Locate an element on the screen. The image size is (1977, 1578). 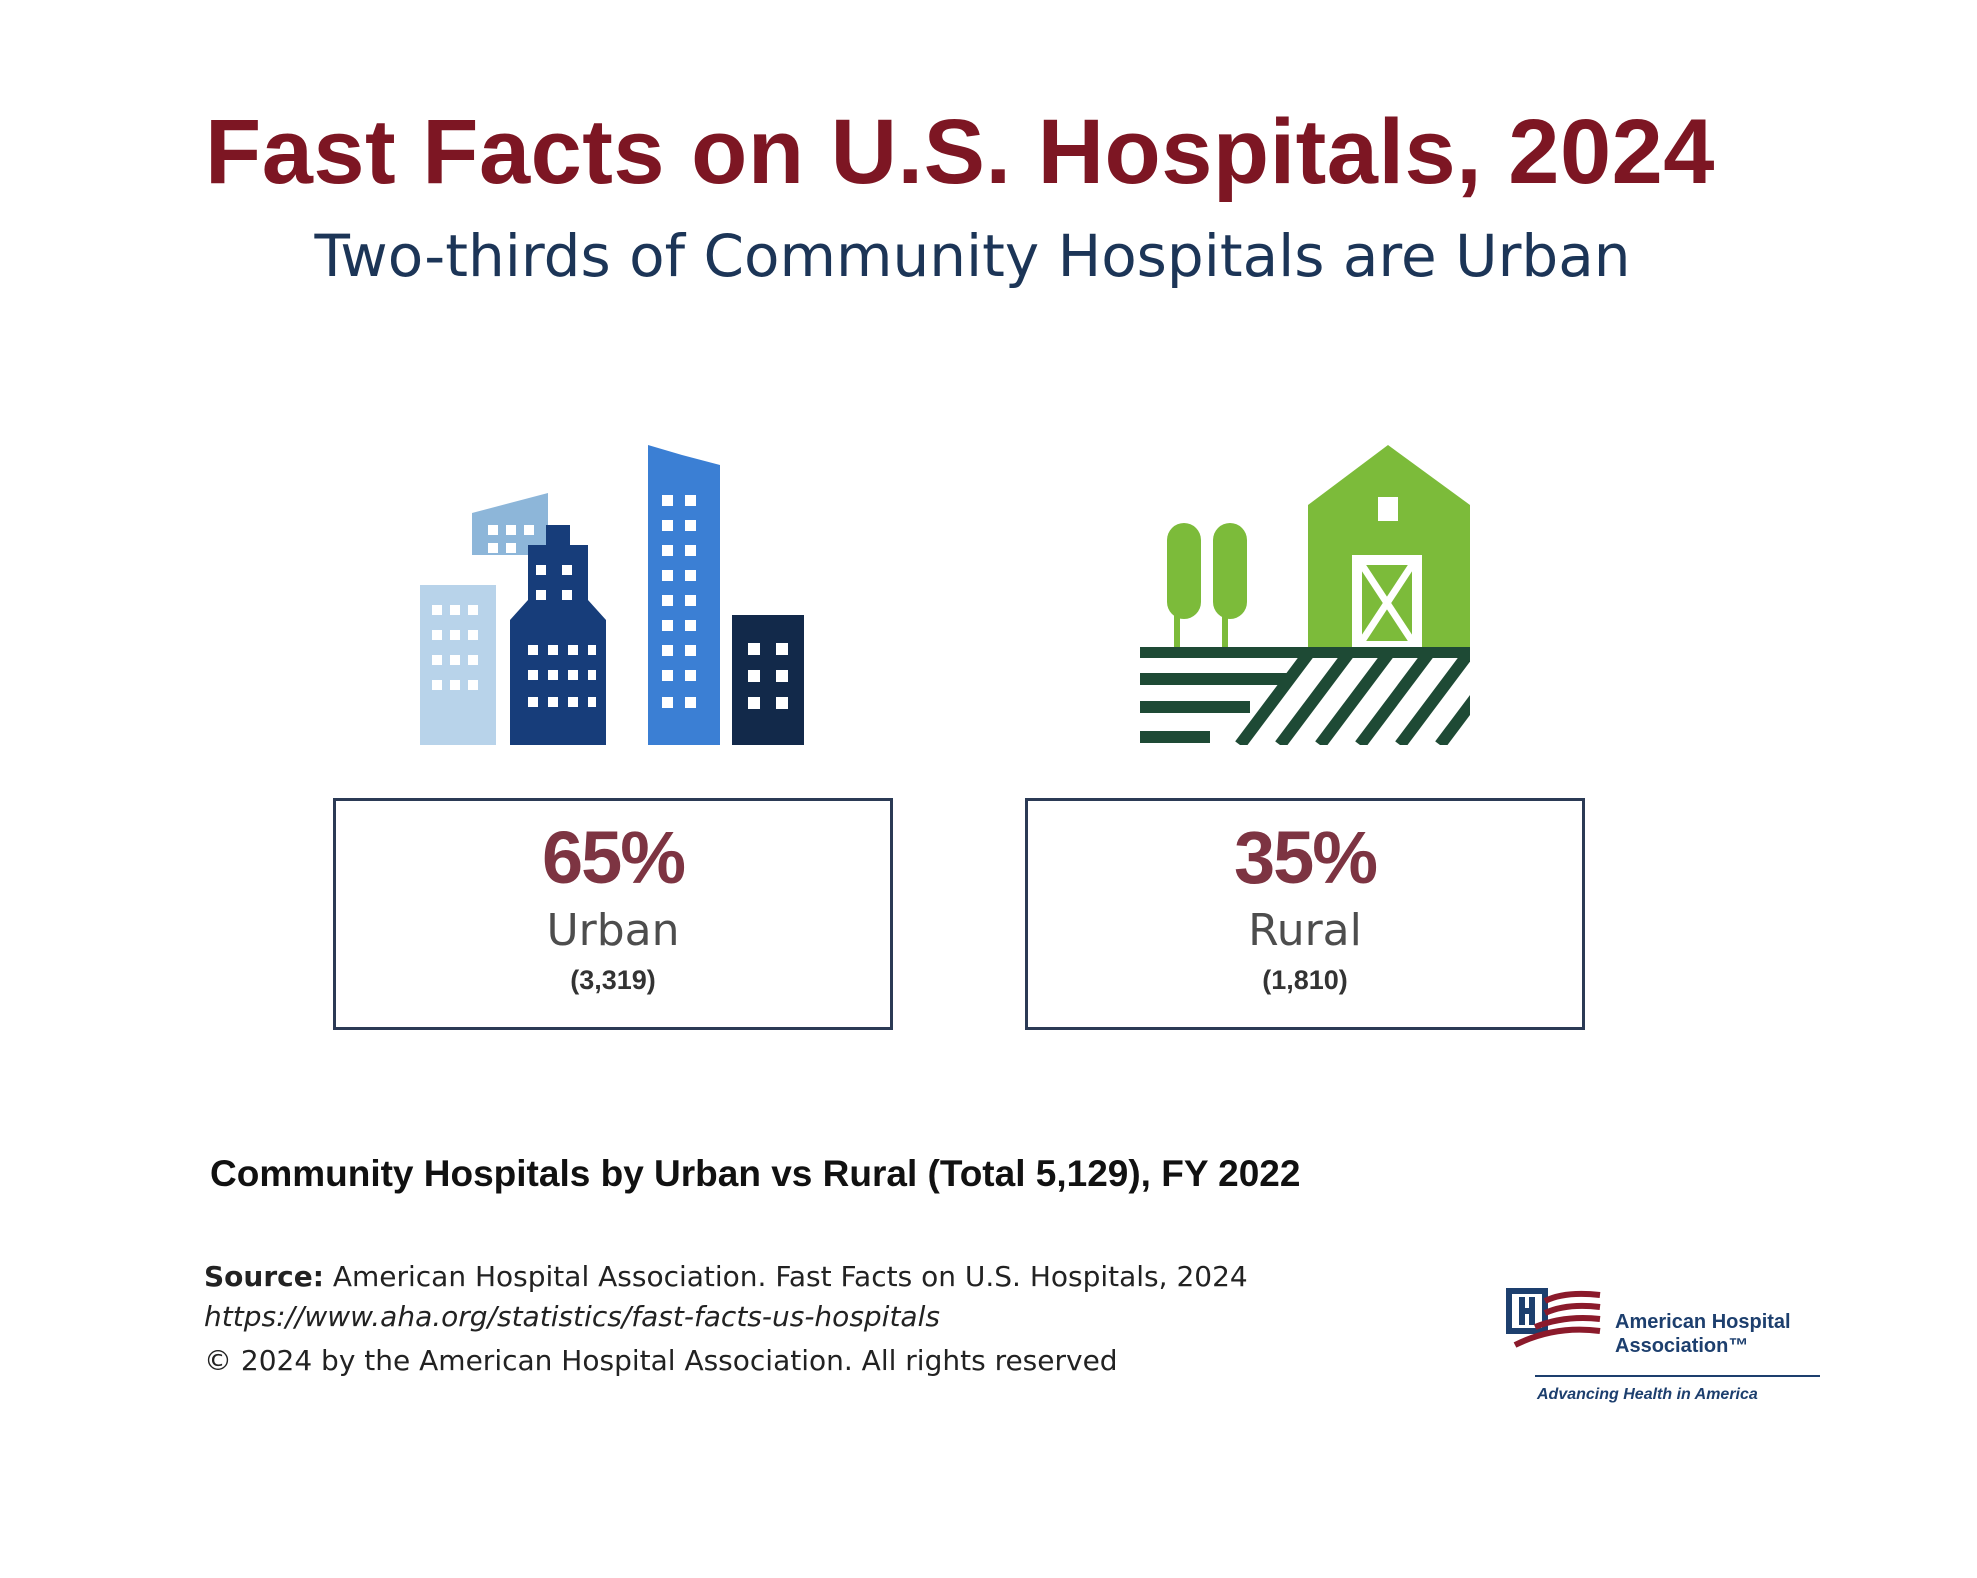
rural-percent: 35% is located at coordinates (1305, 857).